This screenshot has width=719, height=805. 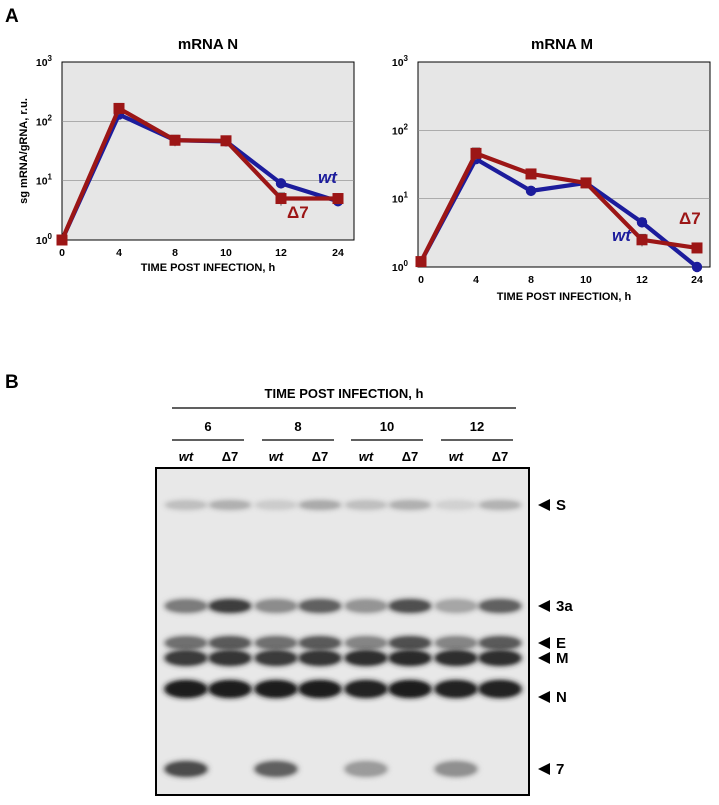 I want to click on x-tick-label: 4, so click(x=119, y=253).